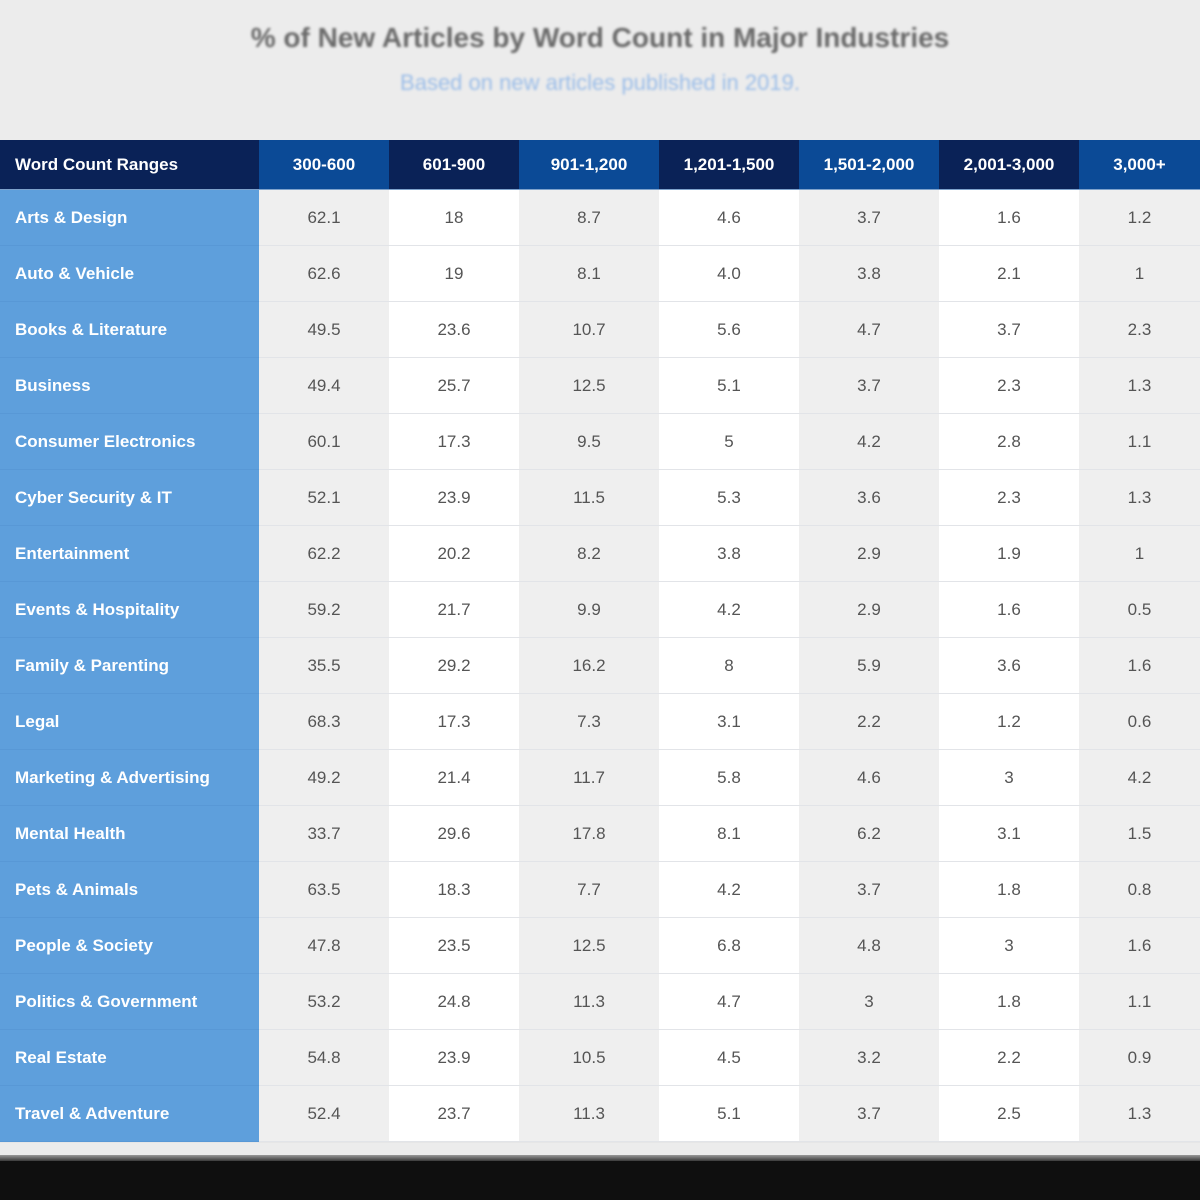  What do you see at coordinates (324, 273) in the screenshot?
I see `data-cell: 62.6` at bounding box center [324, 273].